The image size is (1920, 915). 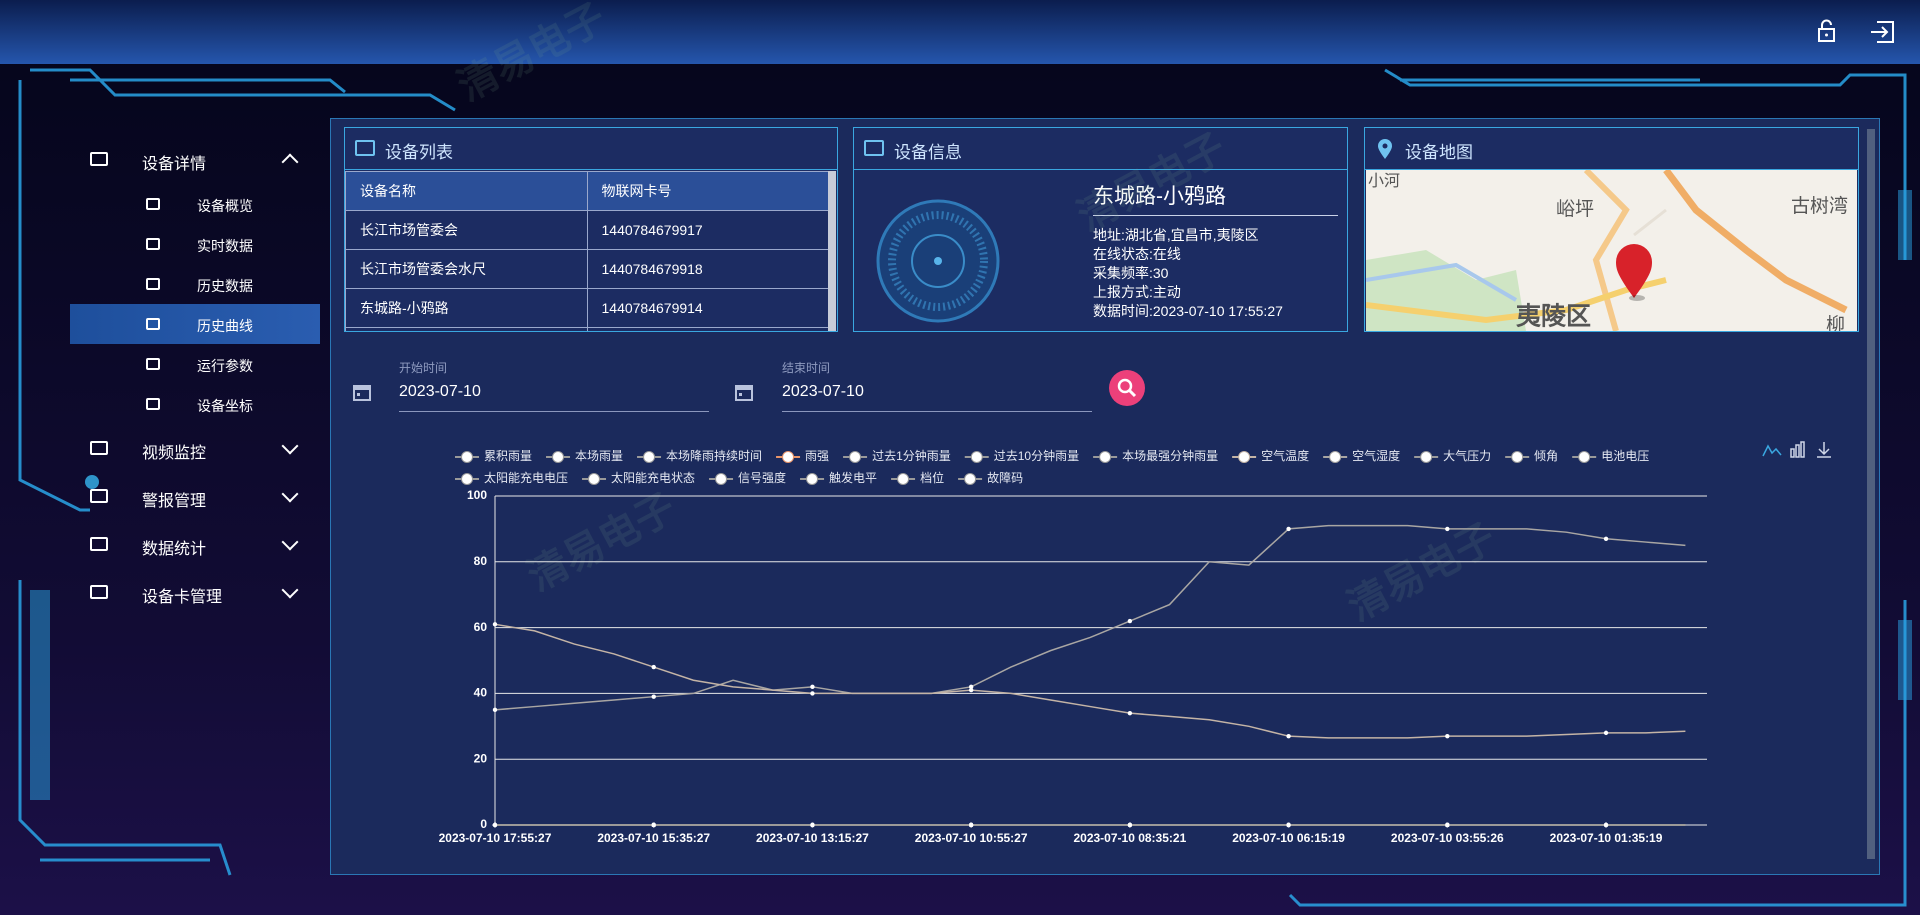 I want to click on legend-item: 本场雨量, so click(x=584, y=456).